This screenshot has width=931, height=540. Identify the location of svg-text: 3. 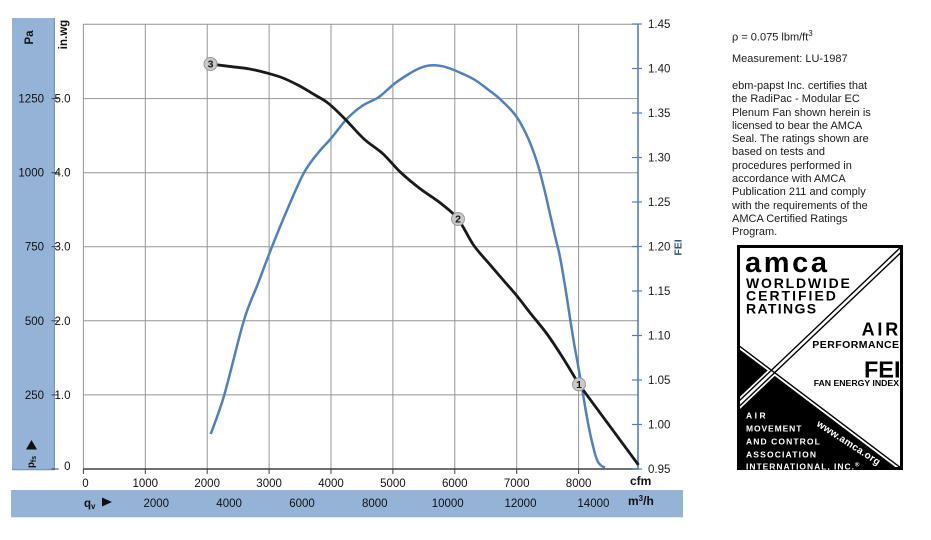
(211, 65).